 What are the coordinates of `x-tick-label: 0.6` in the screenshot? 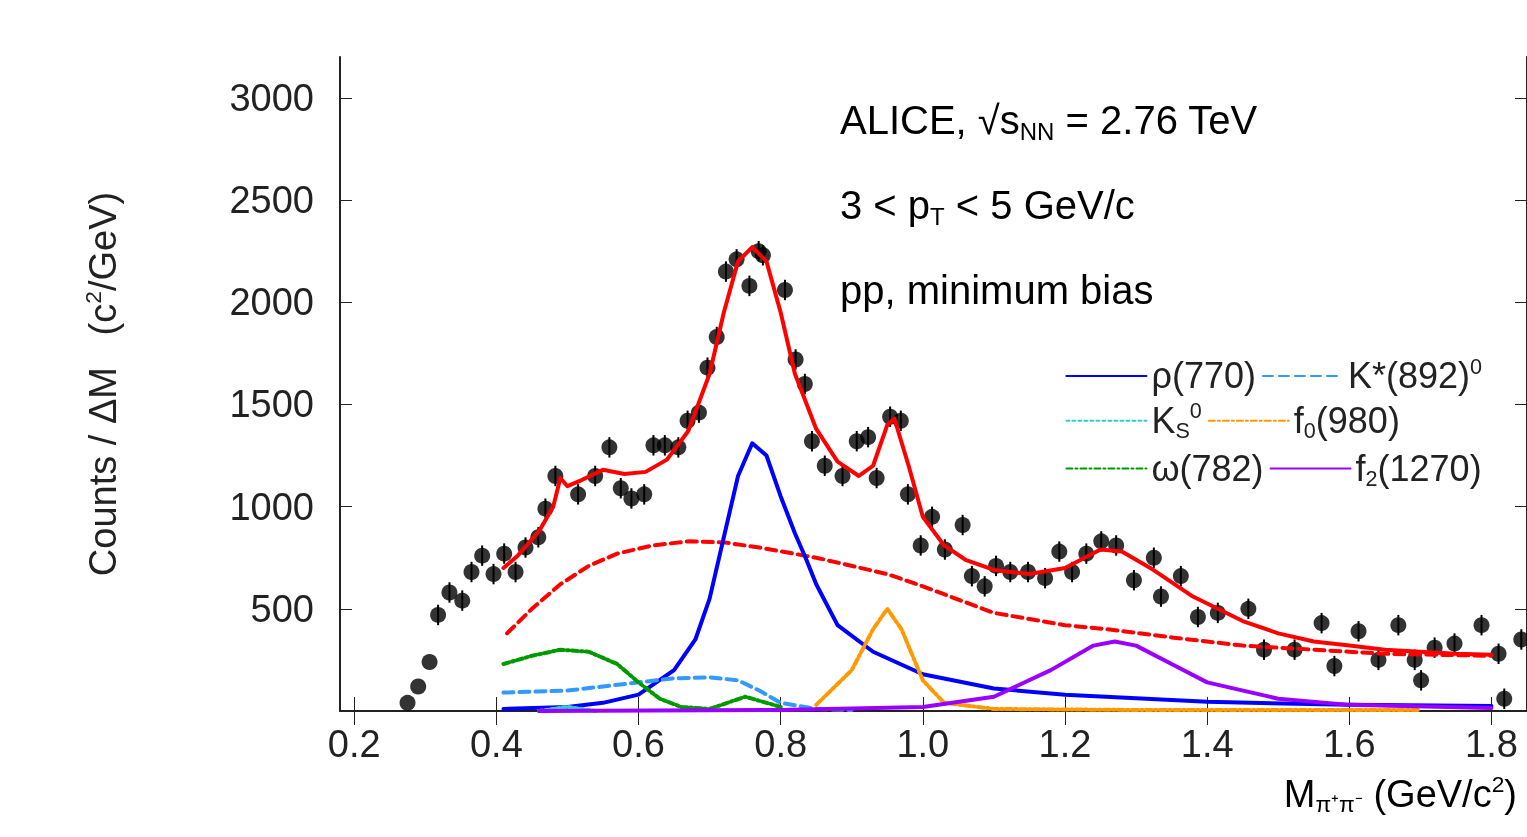 It's located at (638, 744).